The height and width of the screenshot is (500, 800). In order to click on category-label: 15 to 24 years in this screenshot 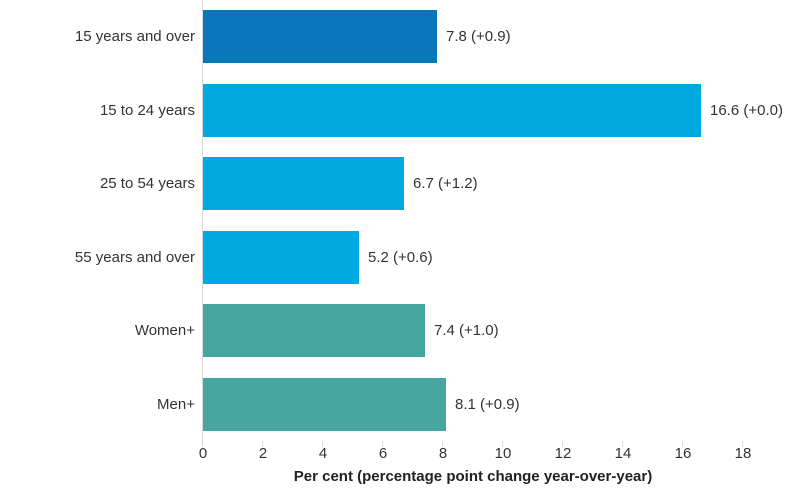, I will do `click(147, 110)`.